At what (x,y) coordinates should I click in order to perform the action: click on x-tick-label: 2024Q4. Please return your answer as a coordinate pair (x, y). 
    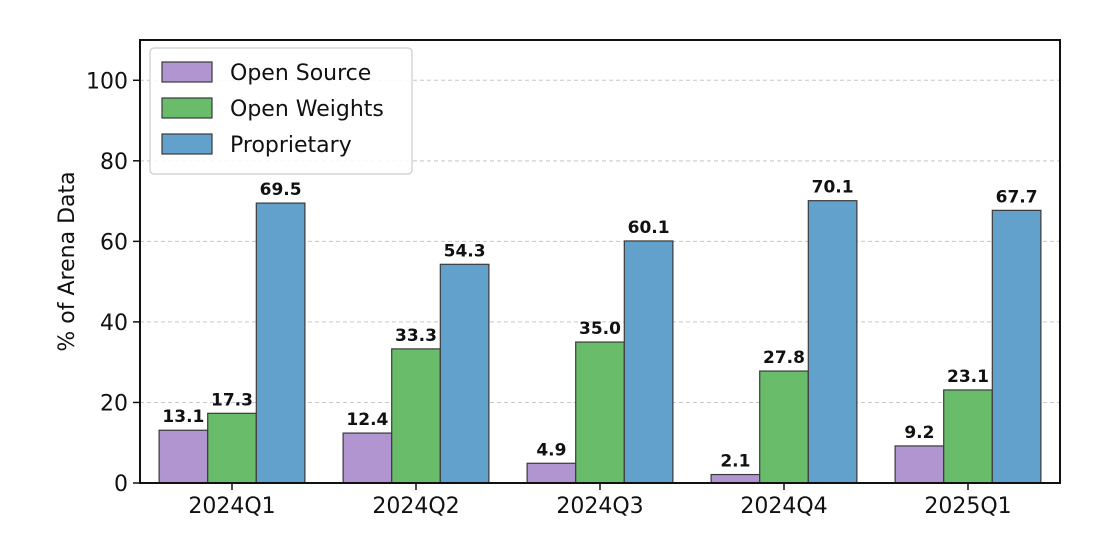
    Looking at the image, I should click on (783, 506).